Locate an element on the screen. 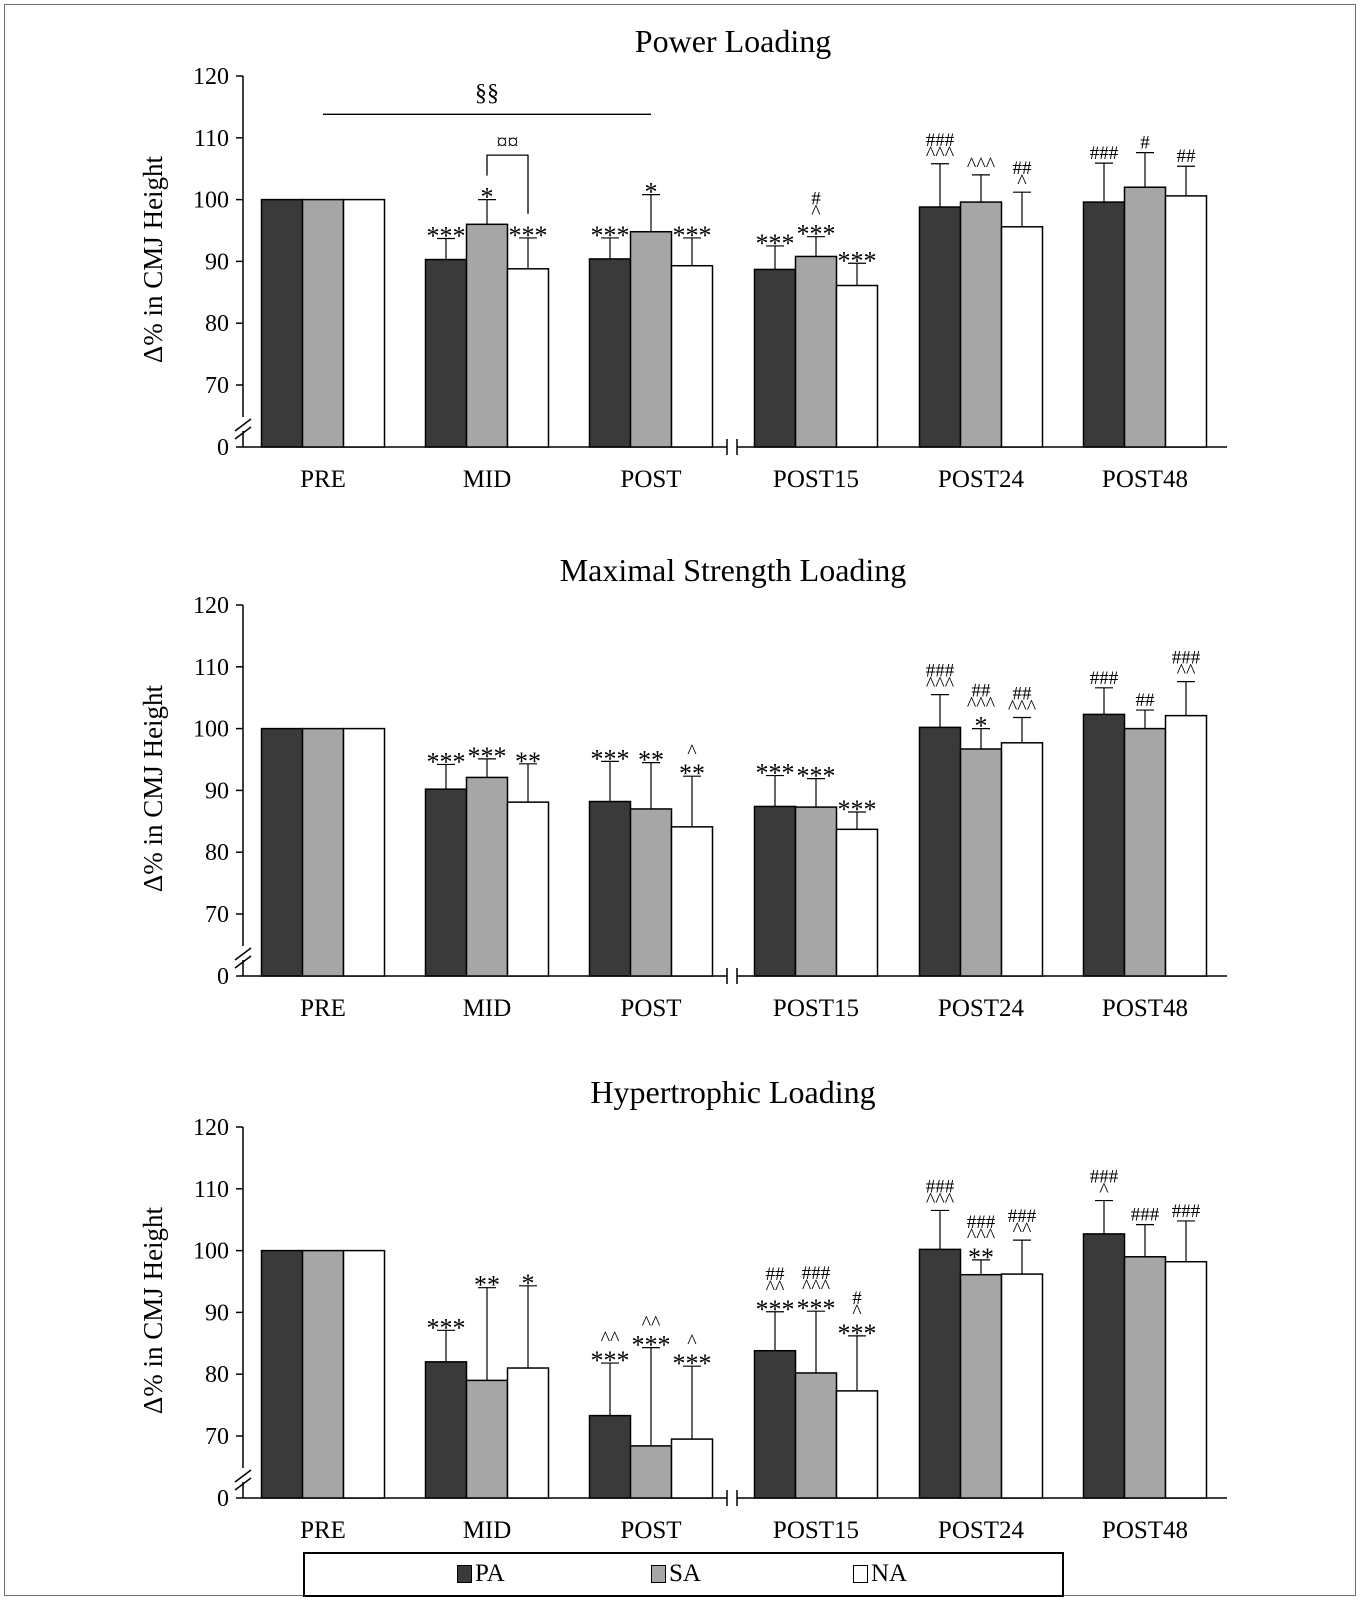  y-tick-label: 70 is located at coordinates (217, 915).